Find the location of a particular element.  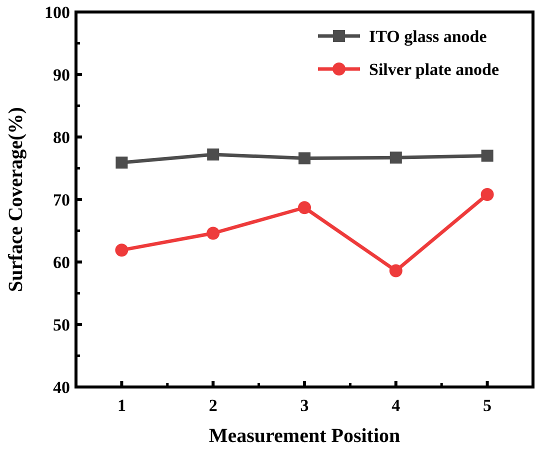

legend-label: Silver plate anode is located at coordinates (434, 69).